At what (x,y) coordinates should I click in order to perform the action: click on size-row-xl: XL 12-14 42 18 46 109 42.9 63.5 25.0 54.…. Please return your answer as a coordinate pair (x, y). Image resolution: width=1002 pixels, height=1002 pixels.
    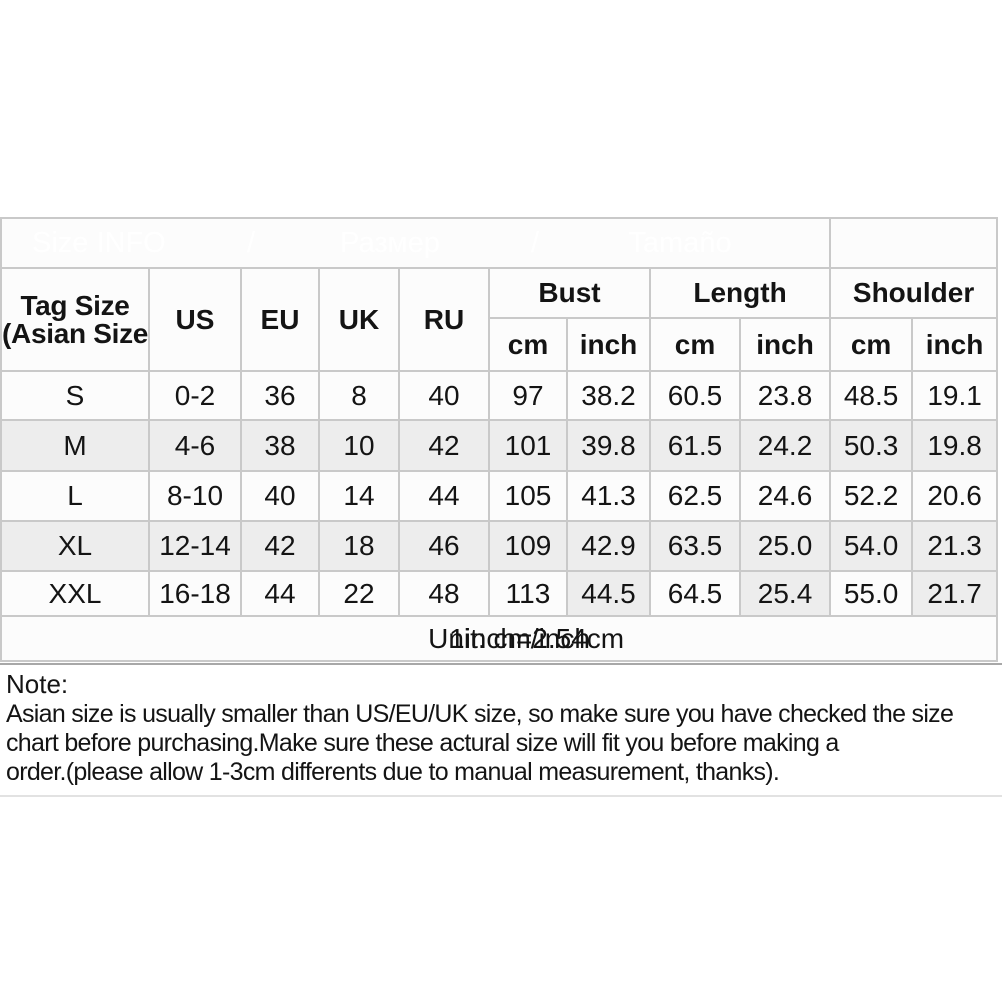
    Looking at the image, I should click on (499, 546).